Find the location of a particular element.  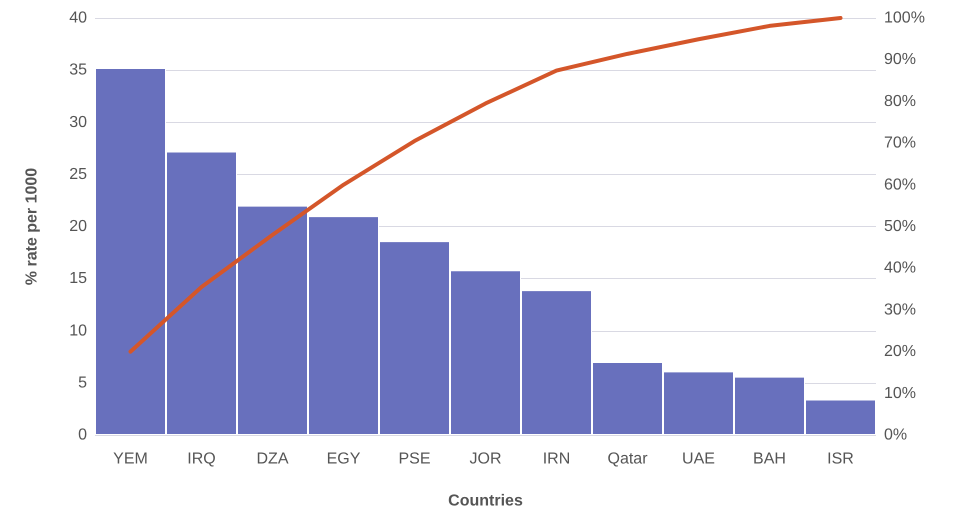

y2-tick-label: 0% is located at coordinates (896, 435).